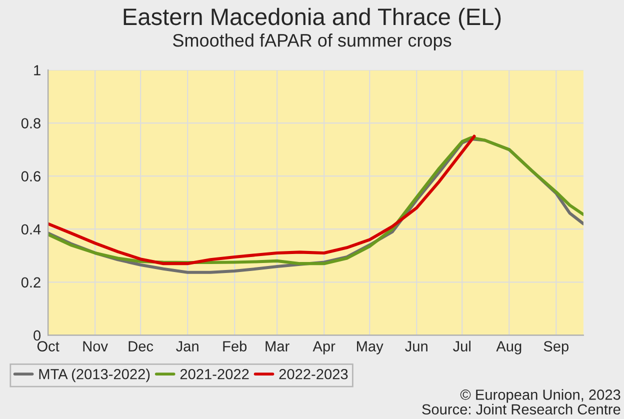  I want to click on y-tick-label: 0.2, so click(30, 282).